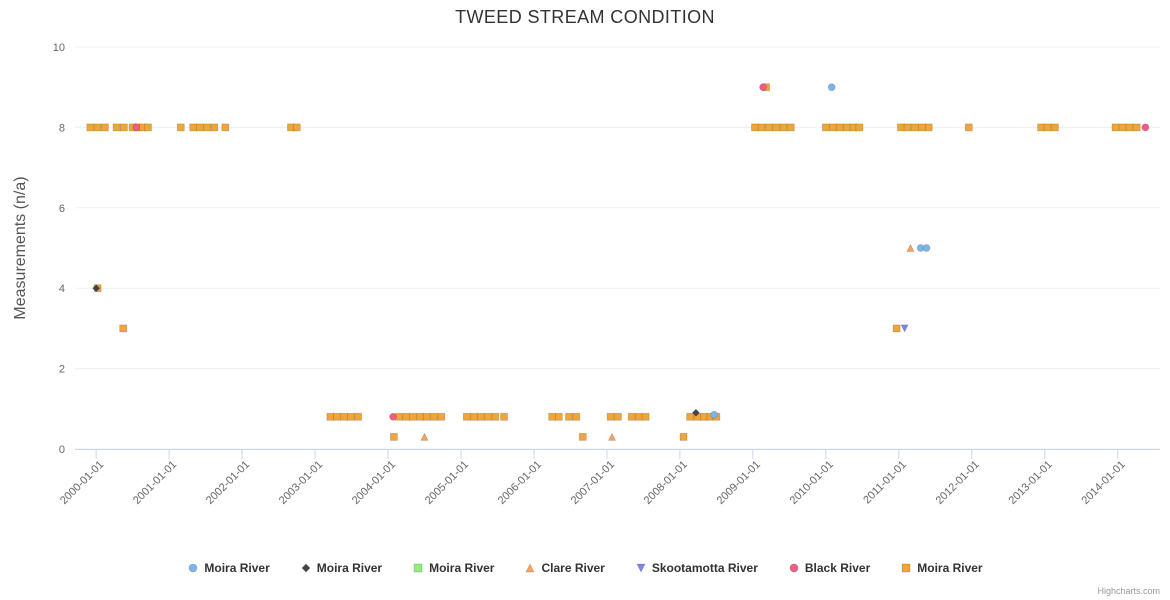 The height and width of the screenshot is (600, 1170). I want to click on legend-item-6: Moira River, so click(941, 568).